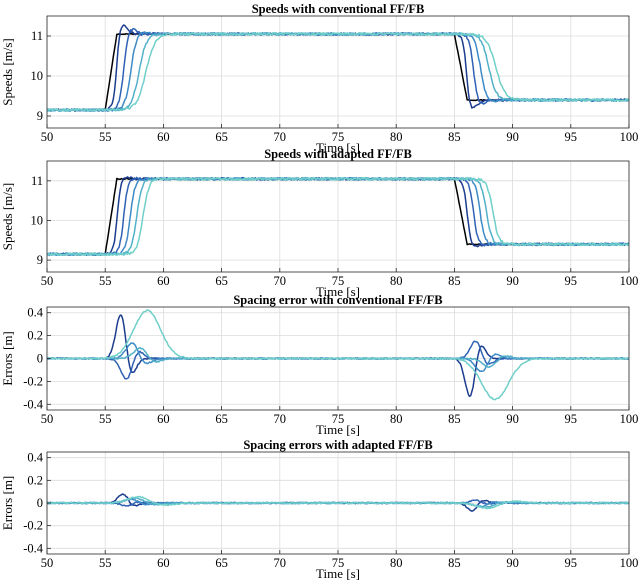 This screenshot has height=580, width=641. Describe the element at coordinates (337, 300) in the screenshot. I see `panel-title: Spacing error with conventional FF/FB` at that location.